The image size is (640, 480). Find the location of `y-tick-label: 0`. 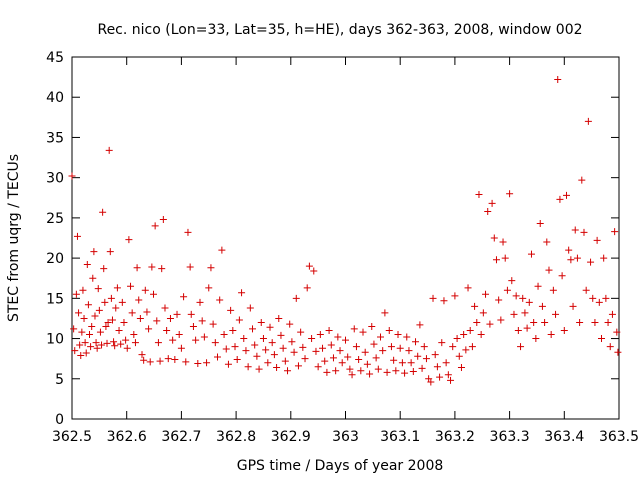

y-tick-label: 0 is located at coordinates (59, 420).